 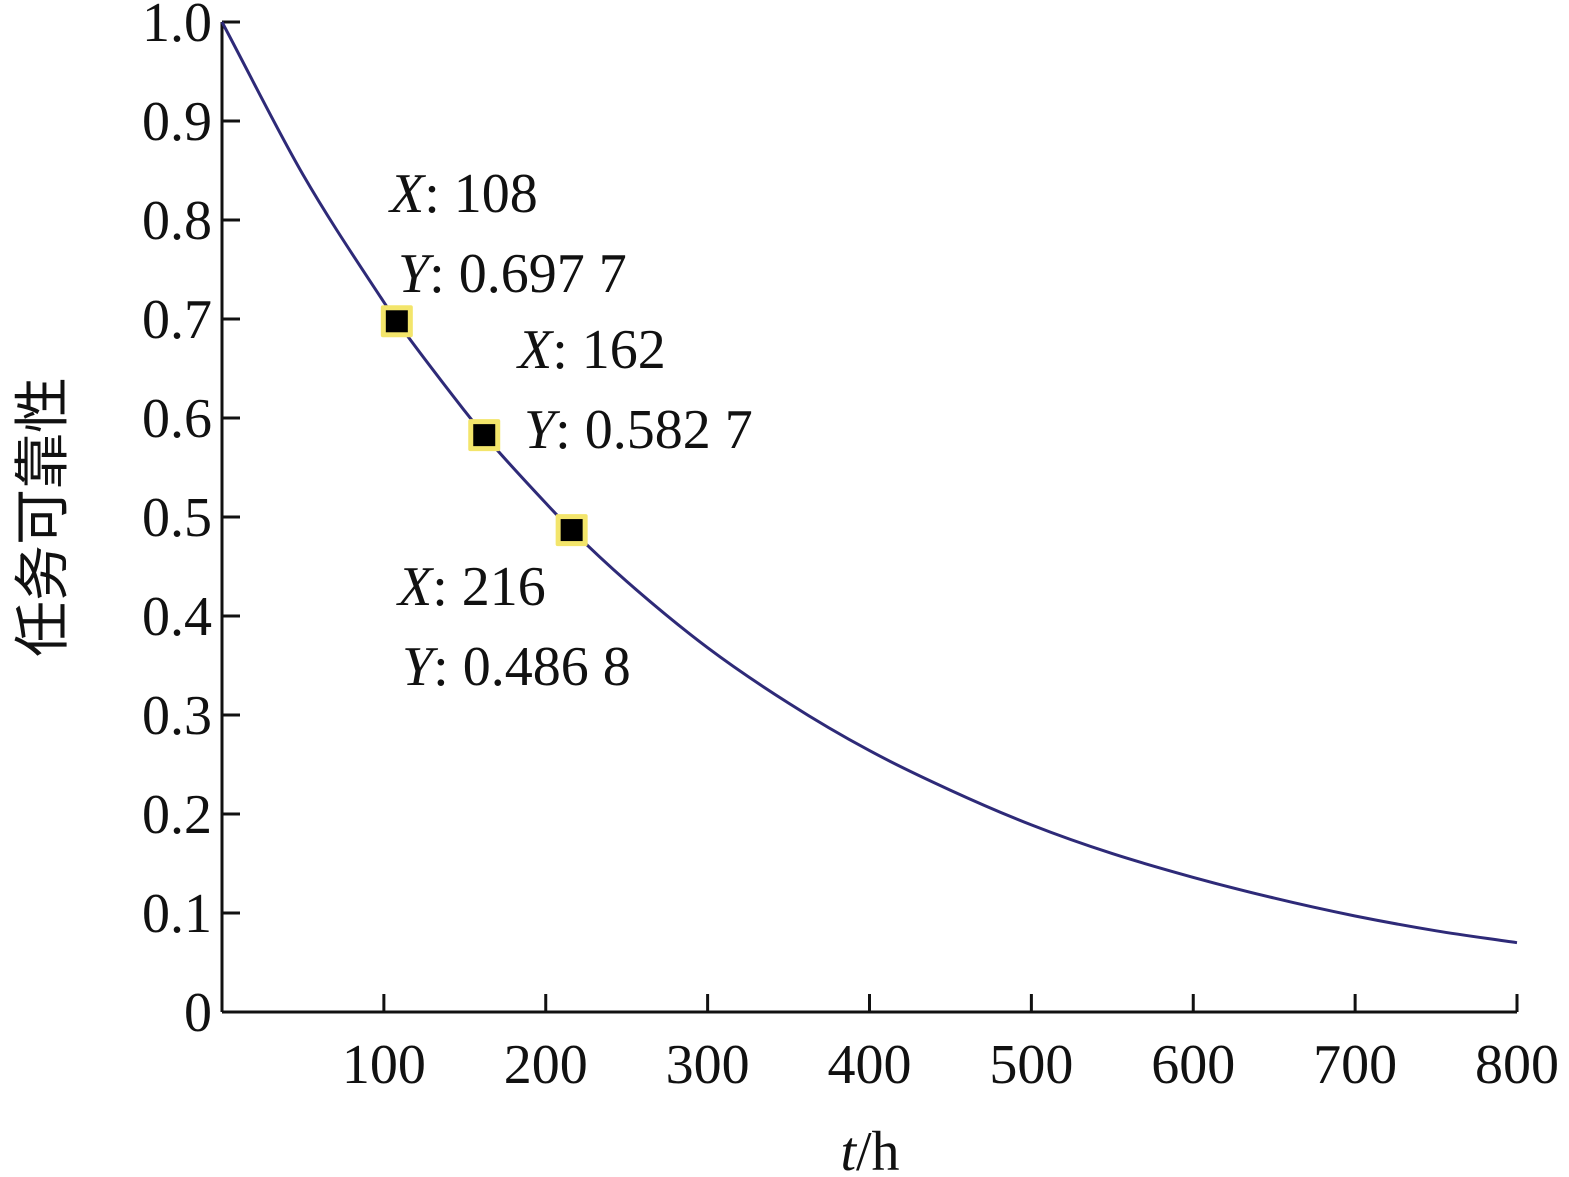 I want to click on x-tick-label: 100, so click(x=384, y=1065).